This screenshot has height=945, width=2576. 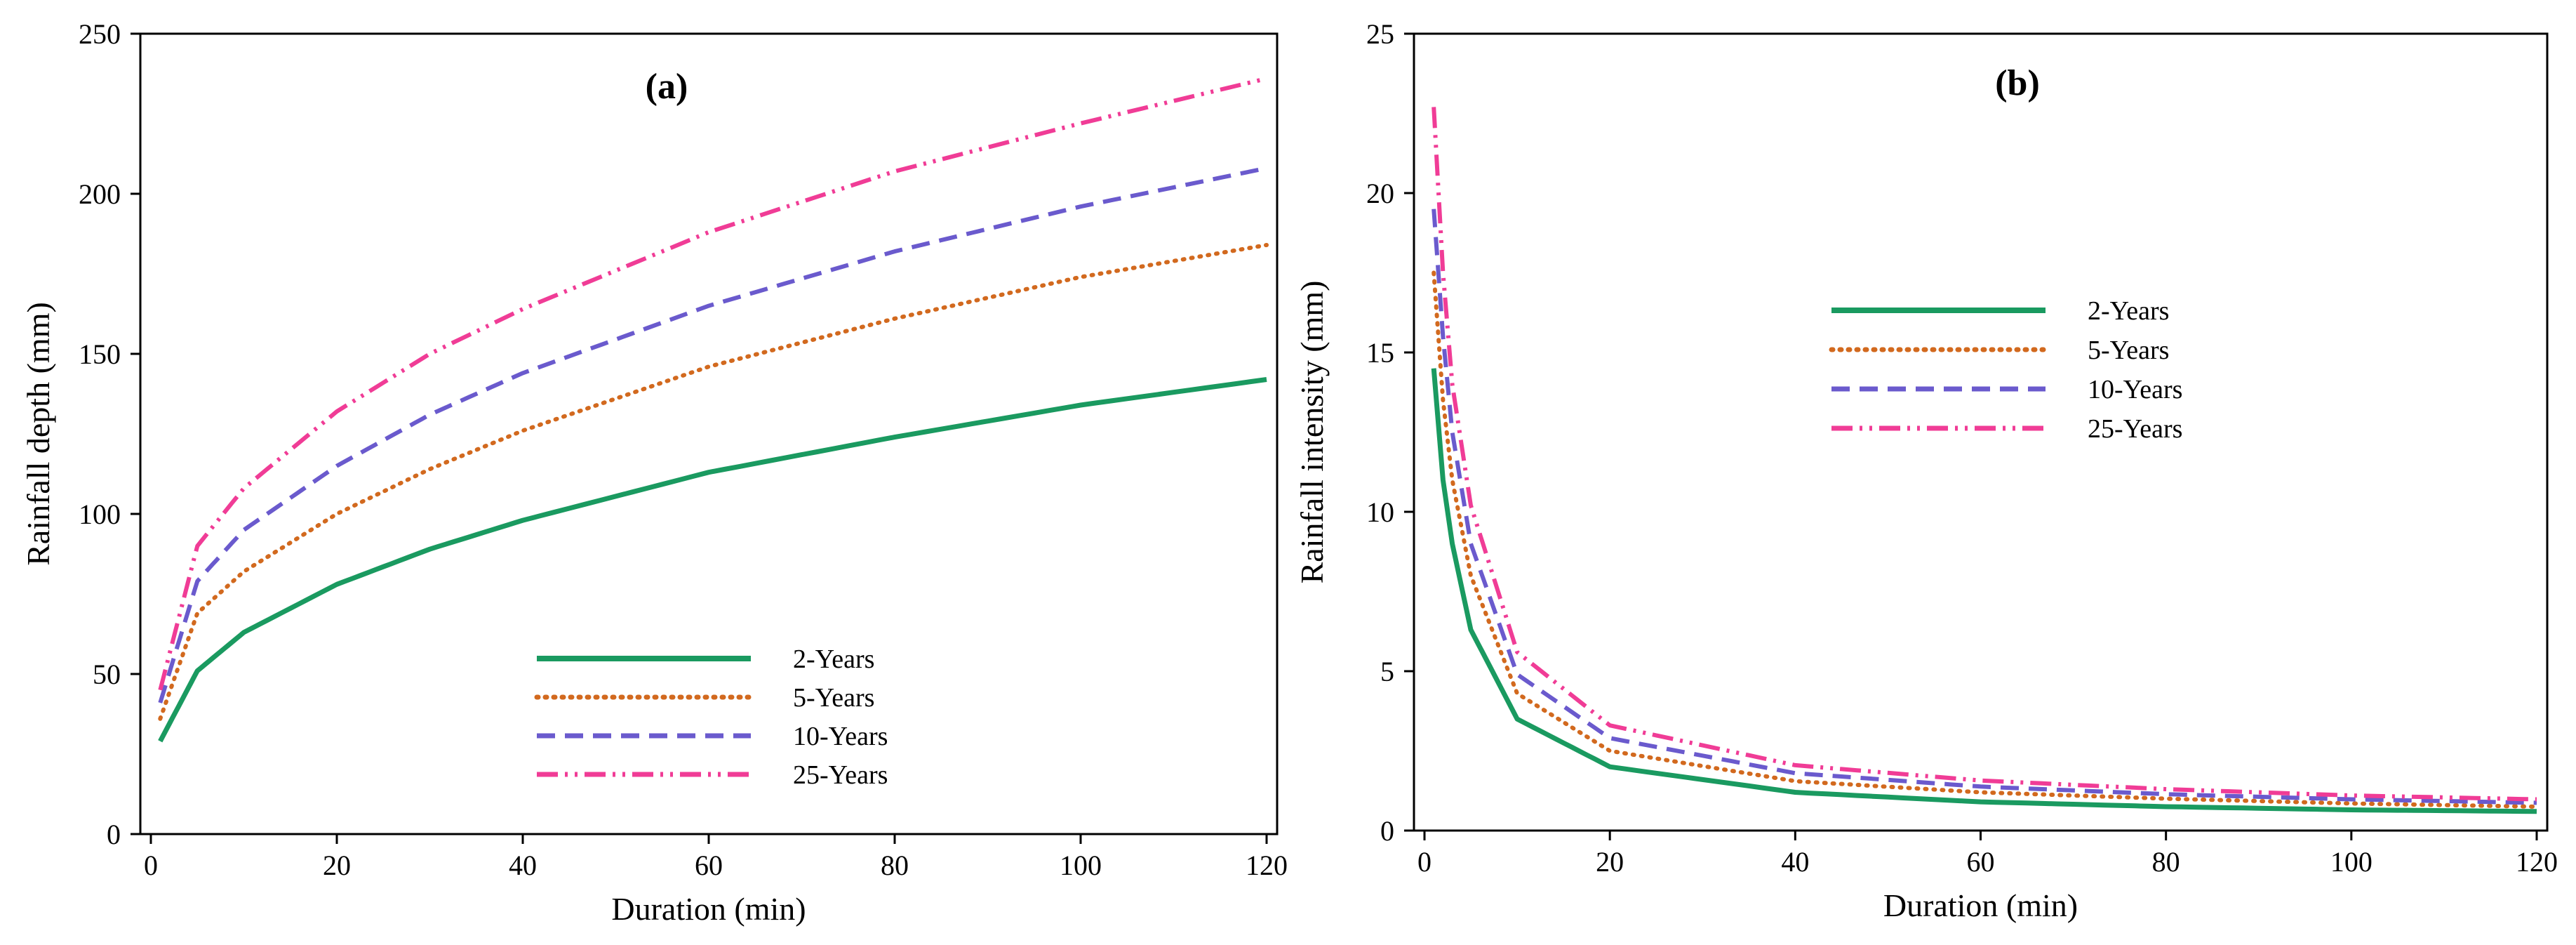 I want to click on panel-a-y-tick-label: 150, so click(x=100, y=354).